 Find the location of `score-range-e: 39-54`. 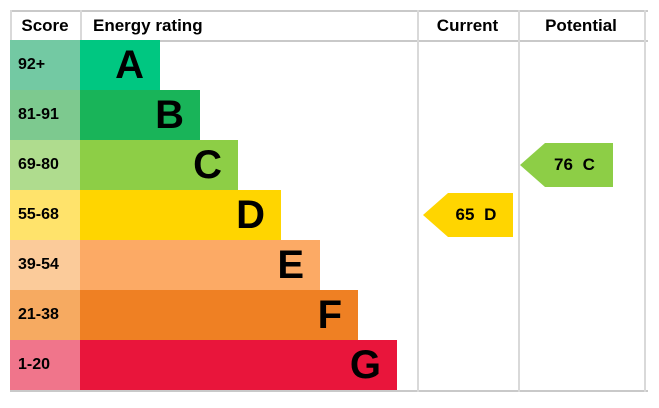

score-range-e: 39-54 is located at coordinates (45, 265).